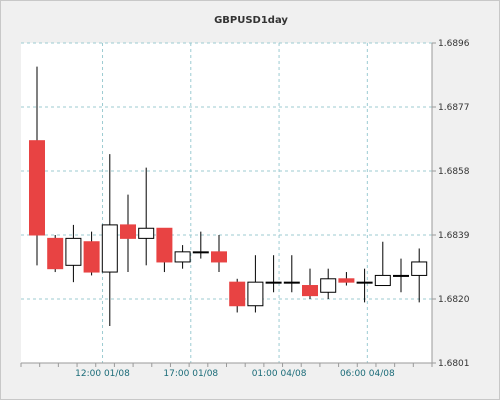 The width and height of the screenshot is (500, 401). What do you see at coordinates (454, 172) in the screenshot?
I see `y-tick-label: 1.6858` at bounding box center [454, 172].